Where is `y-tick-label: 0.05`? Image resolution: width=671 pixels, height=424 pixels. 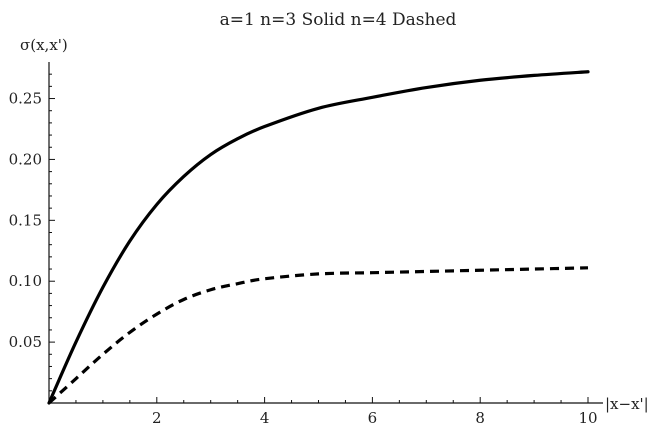 y-tick-label: 0.05 is located at coordinates (25, 342).